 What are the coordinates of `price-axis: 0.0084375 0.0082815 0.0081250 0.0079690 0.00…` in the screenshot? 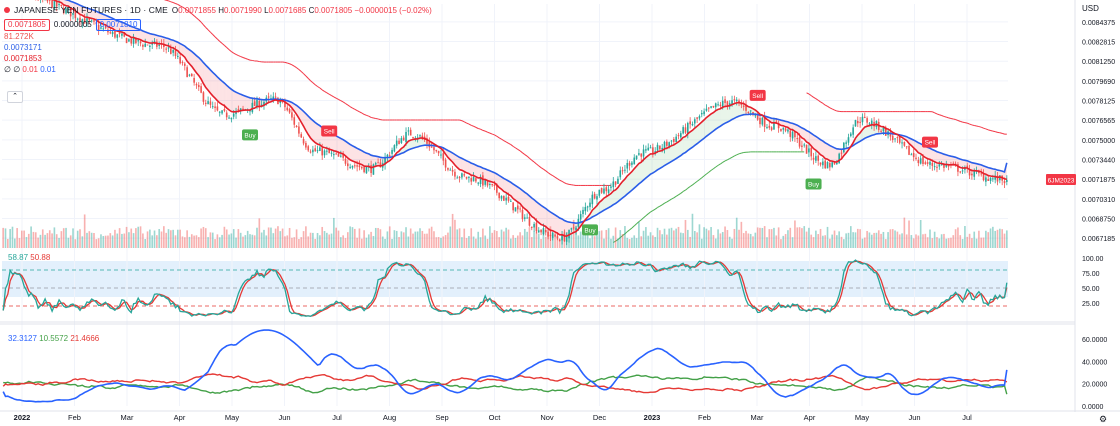 It's located at (1080, 131).